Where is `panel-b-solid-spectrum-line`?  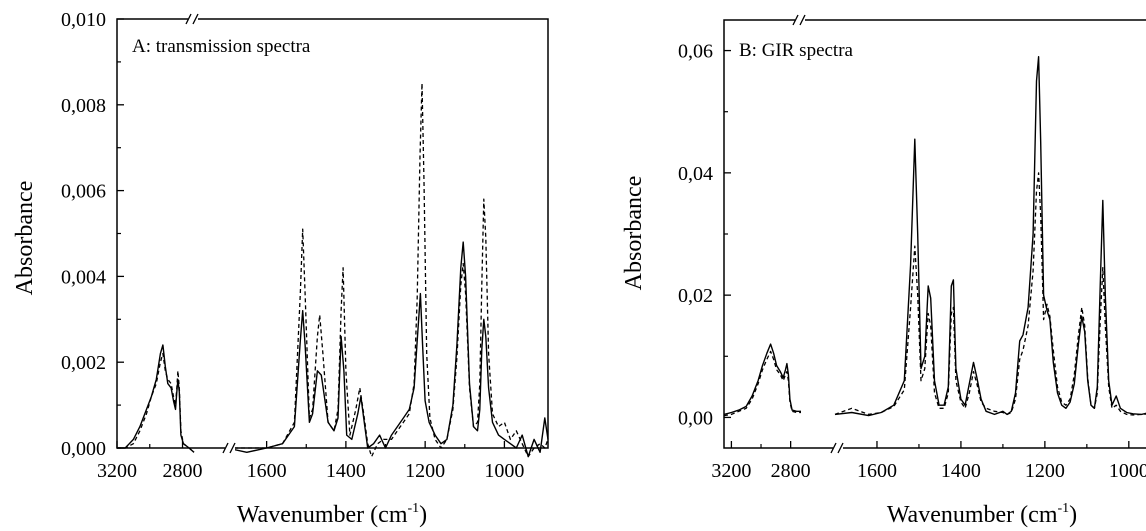
panel-b-solid-spectrum-line is located at coordinates (762, 379).